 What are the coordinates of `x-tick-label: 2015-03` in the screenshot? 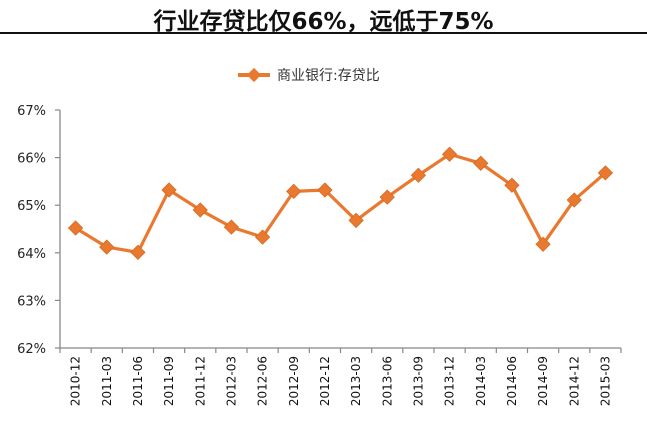 It's located at (605, 381).